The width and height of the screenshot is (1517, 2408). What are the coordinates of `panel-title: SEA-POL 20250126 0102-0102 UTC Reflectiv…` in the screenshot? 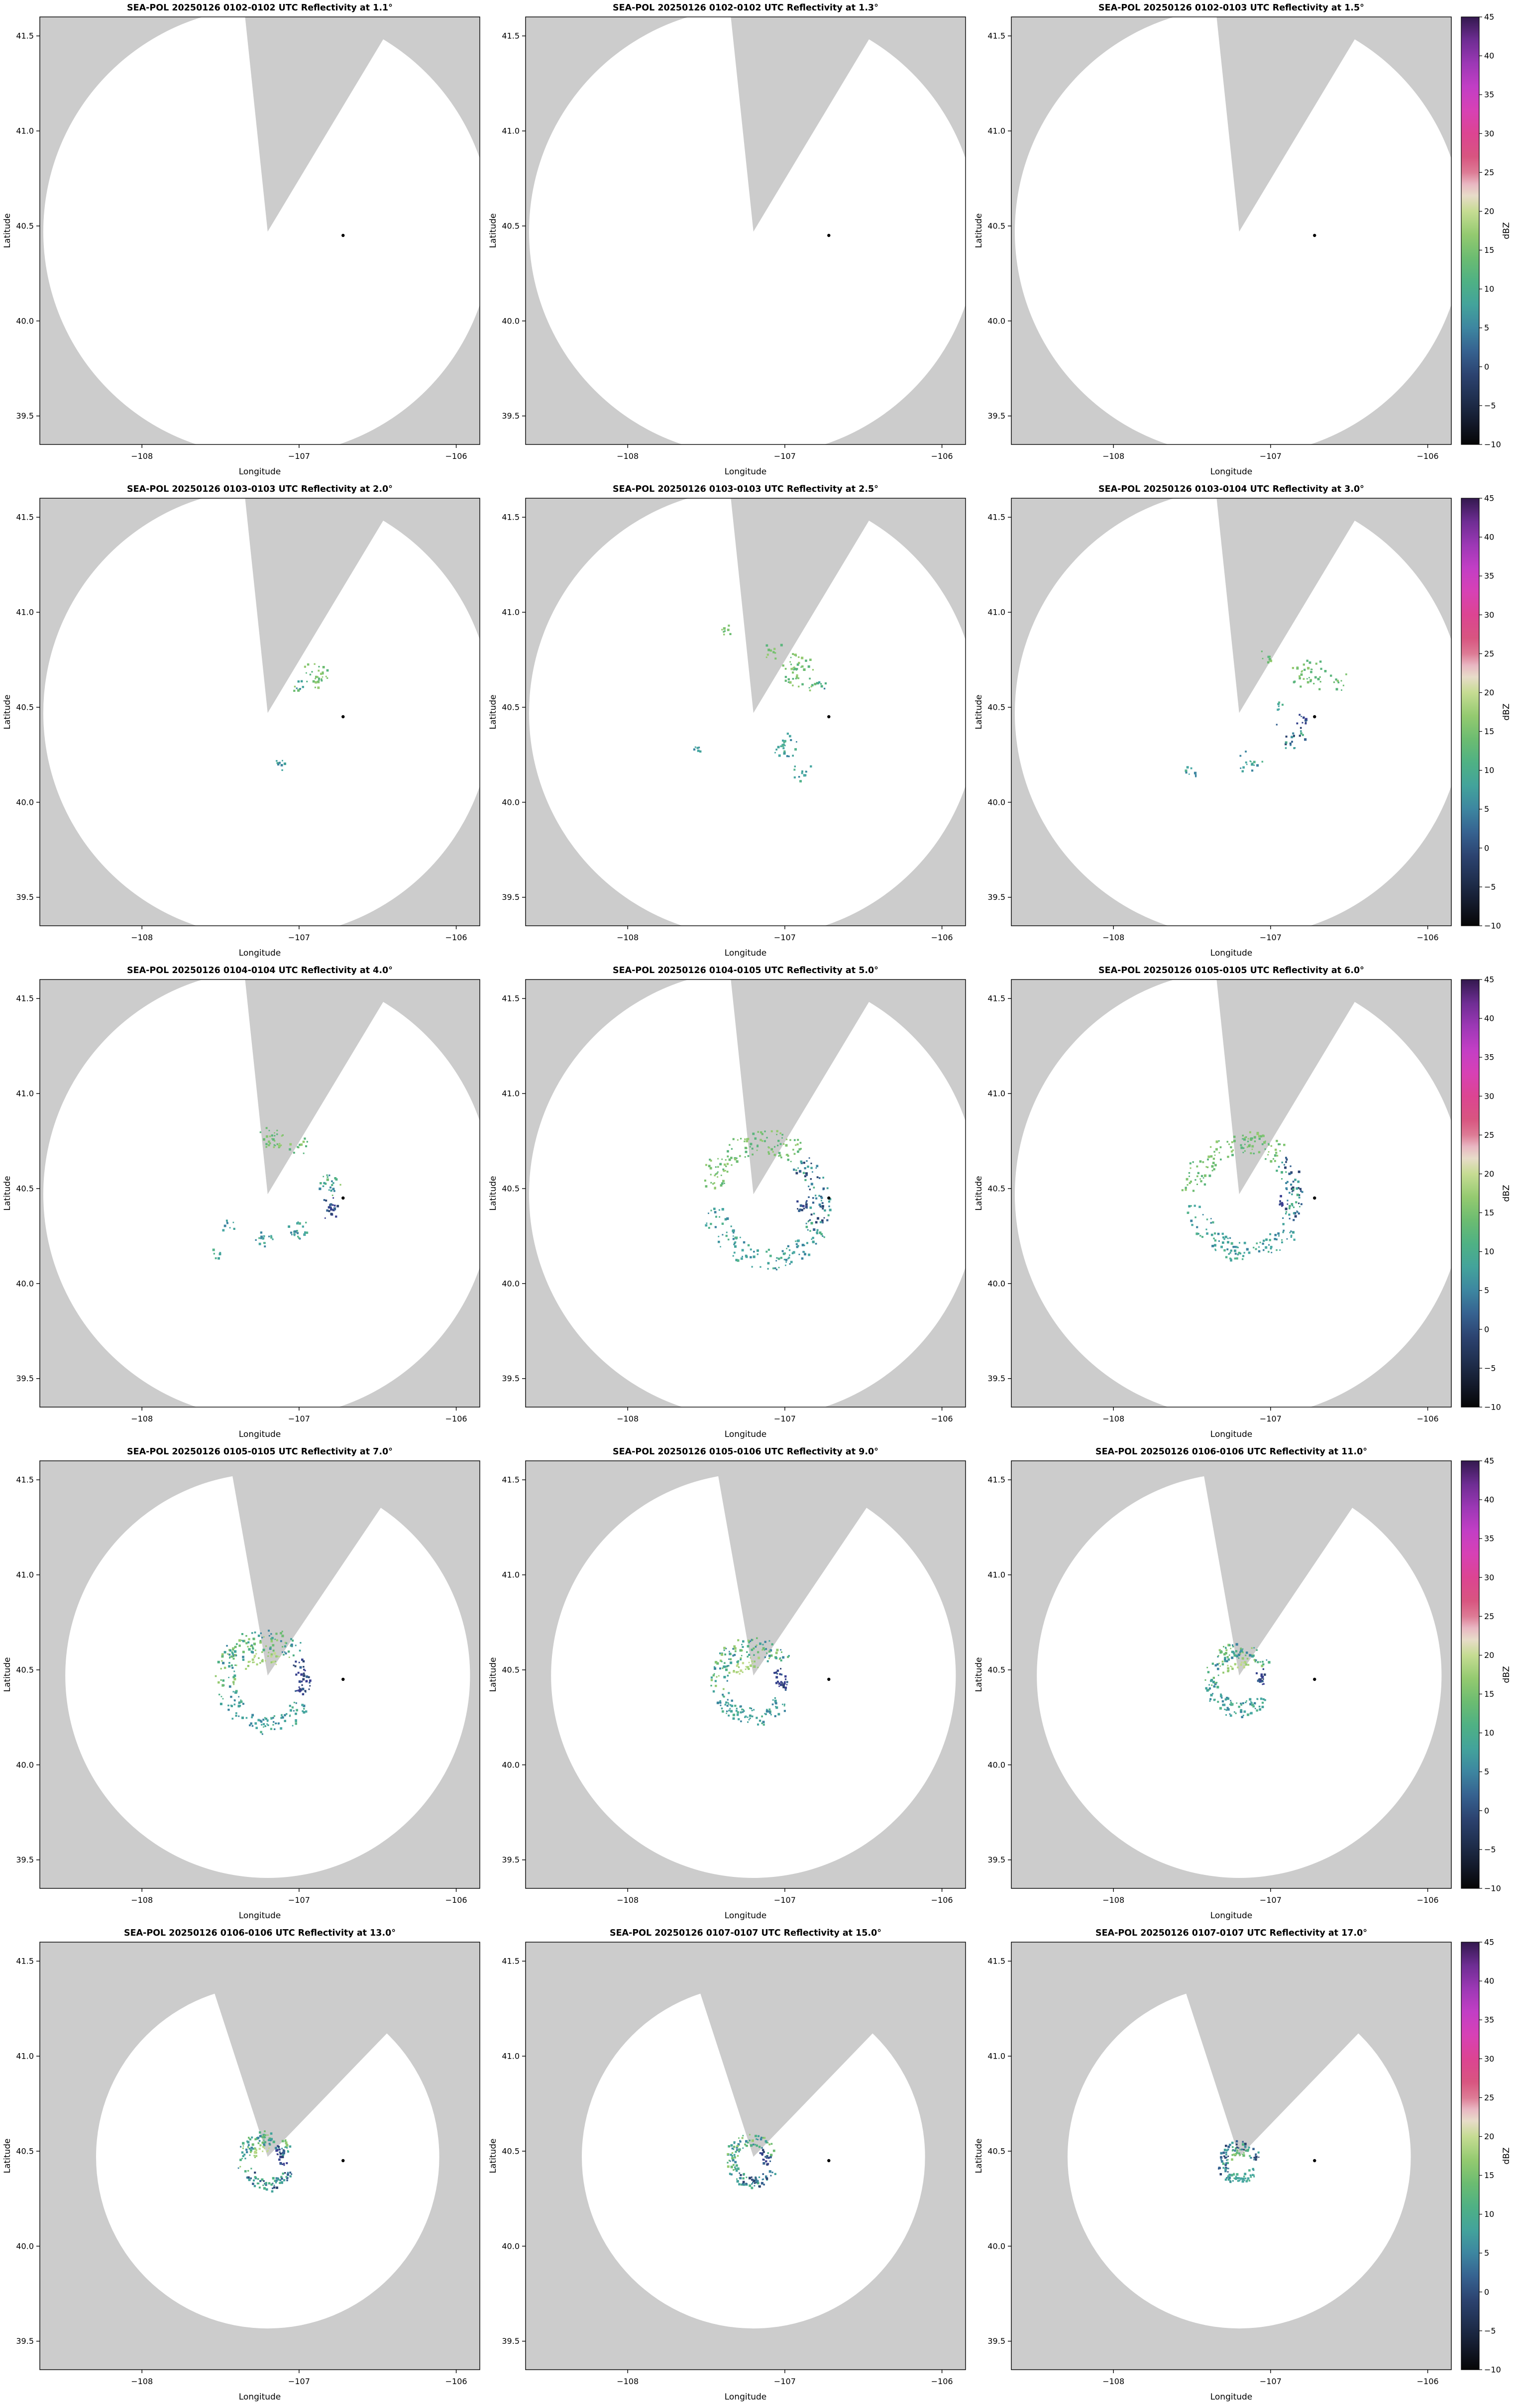 It's located at (260, 8).